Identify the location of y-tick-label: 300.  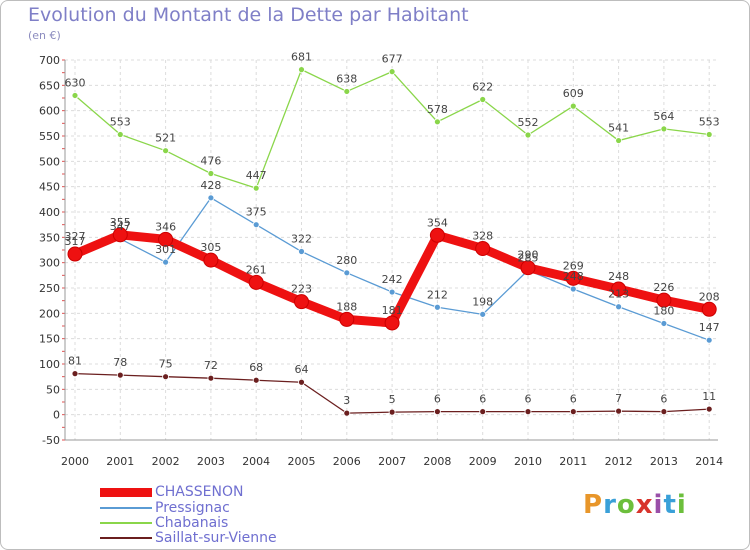
(49, 263).